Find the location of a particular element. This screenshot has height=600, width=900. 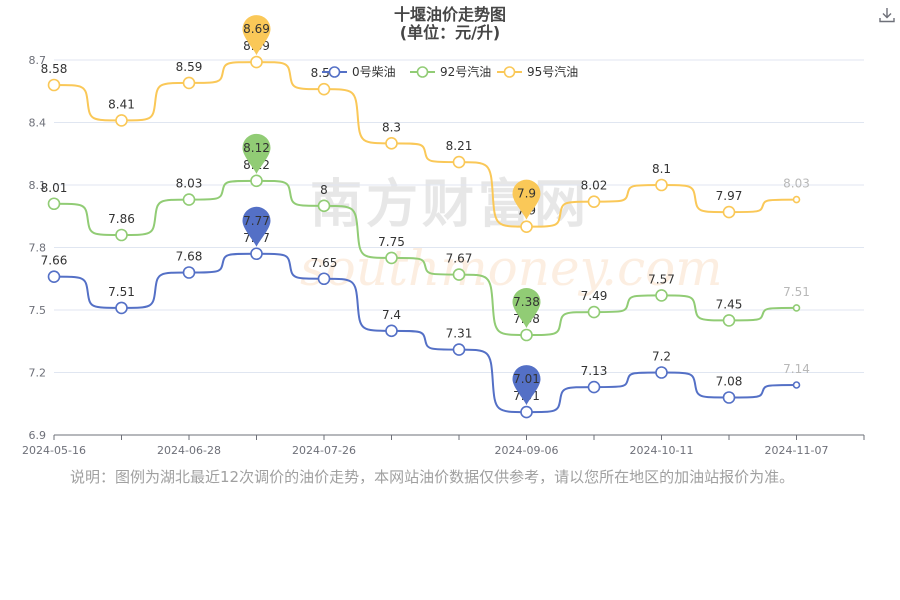

data-label: 8.58 is located at coordinates (54, 69).